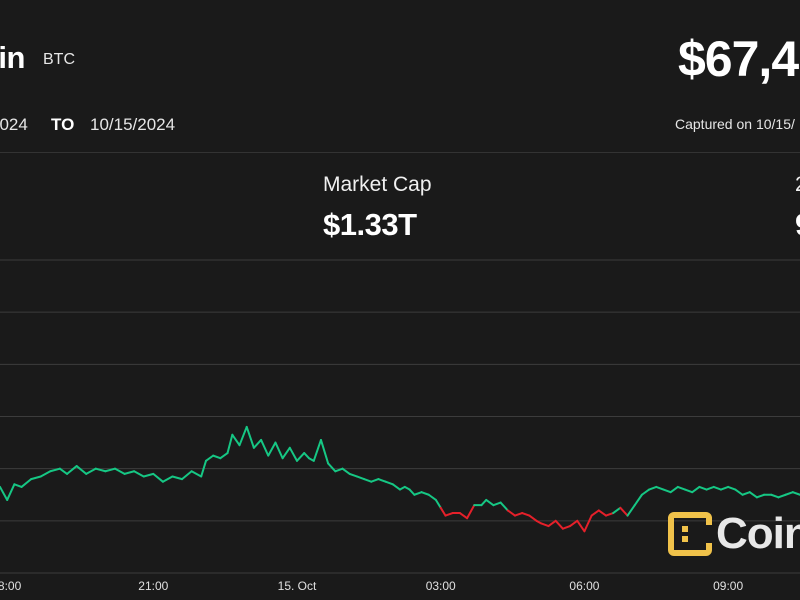 Image resolution: width=800 pixels, height=600 pixels. Describe the element at coordinates (59, 59) in the screenshot. I see `asset-ticker: BTC` at that location.